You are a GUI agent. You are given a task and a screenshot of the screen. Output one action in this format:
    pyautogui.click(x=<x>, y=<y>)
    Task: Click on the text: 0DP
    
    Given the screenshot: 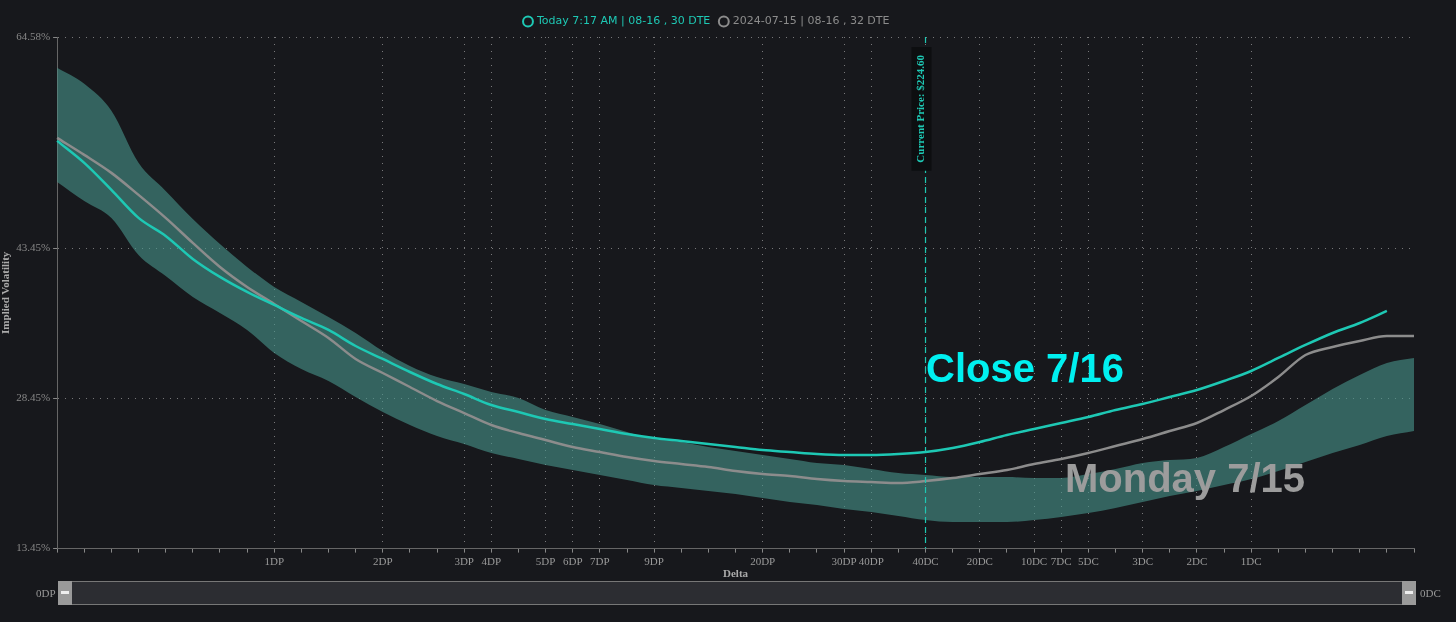 What is the action you would take?
    pyautogui.click(x=46, y=593)
    